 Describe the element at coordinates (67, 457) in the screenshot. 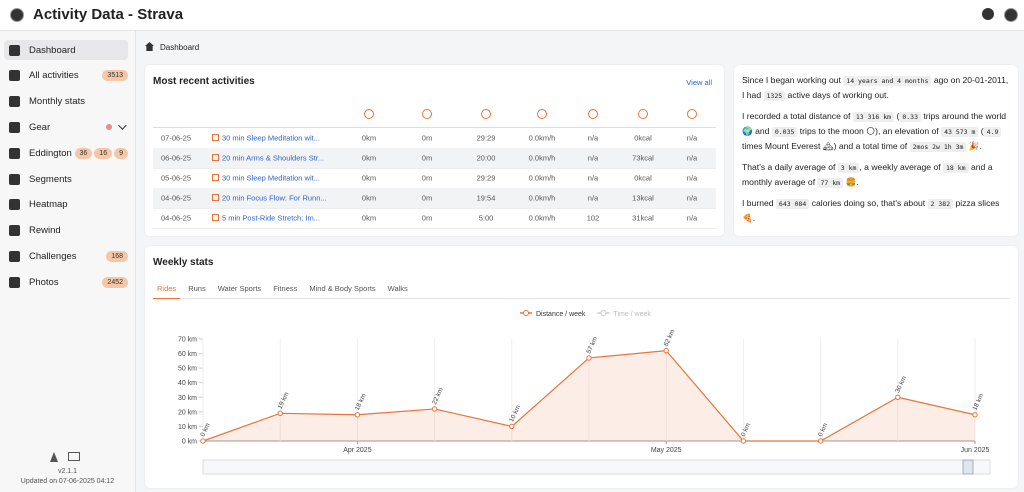

I see `sidebar-footer-icons` at that location.